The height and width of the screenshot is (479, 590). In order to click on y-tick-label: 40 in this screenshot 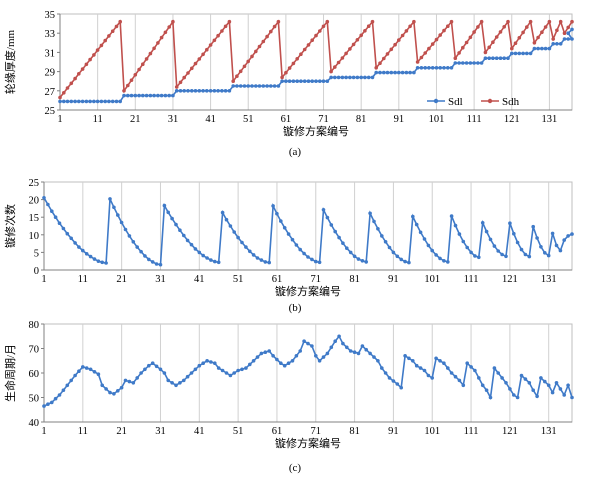, I will do `click(34, 423)`.